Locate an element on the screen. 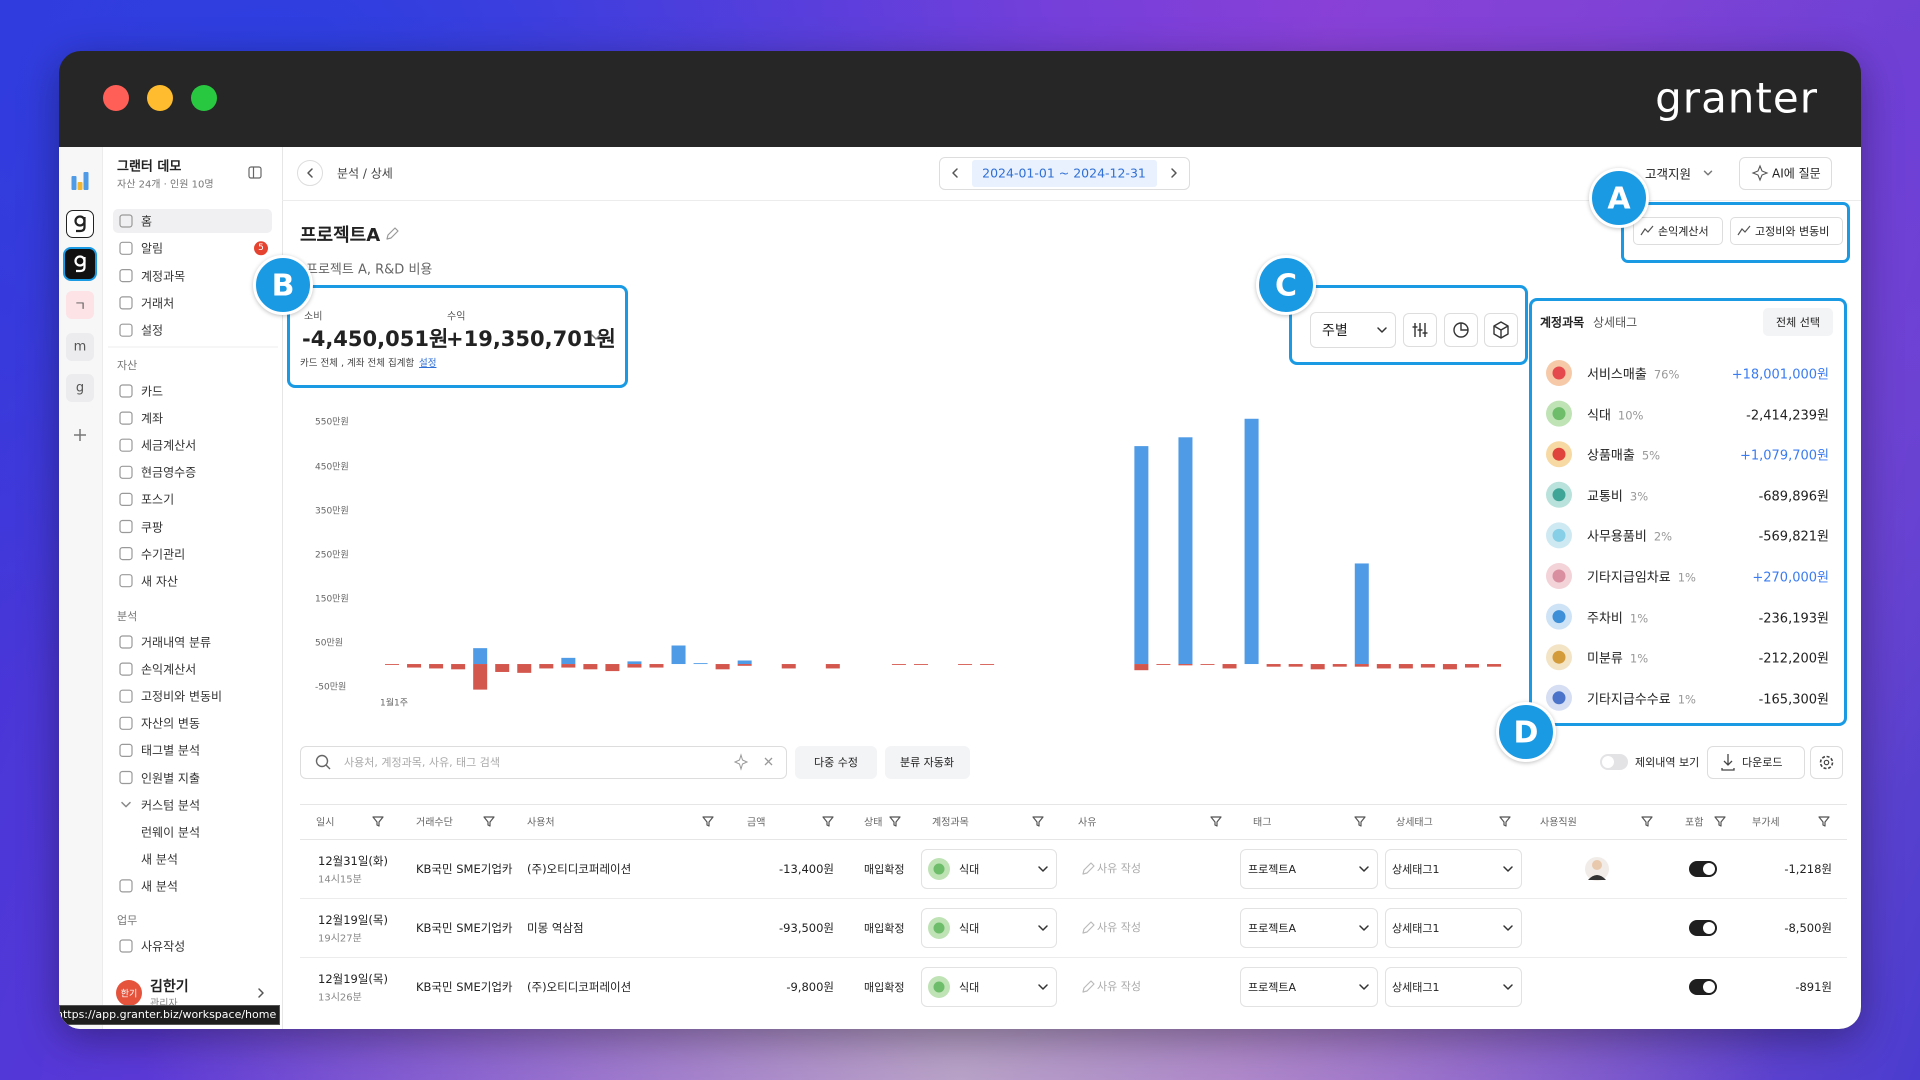  category-label: 사무용품비 2% is located at coordinates (1629, 535).